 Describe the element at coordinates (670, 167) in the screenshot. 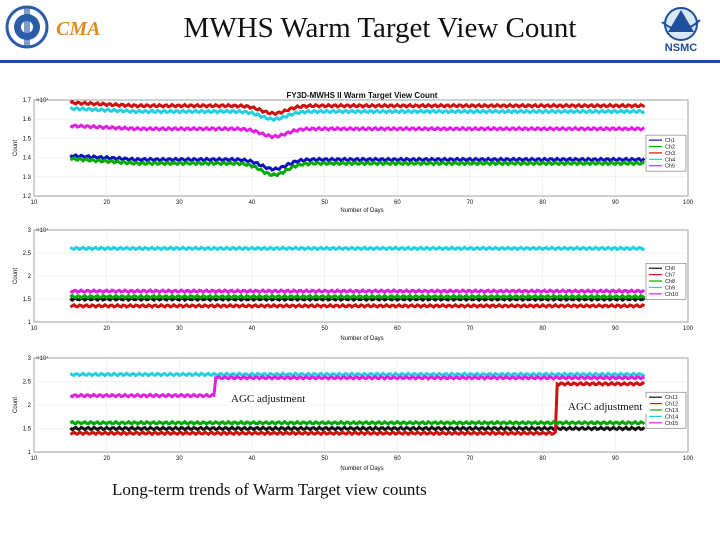

I see `legend-entry: Ch5` at that location.